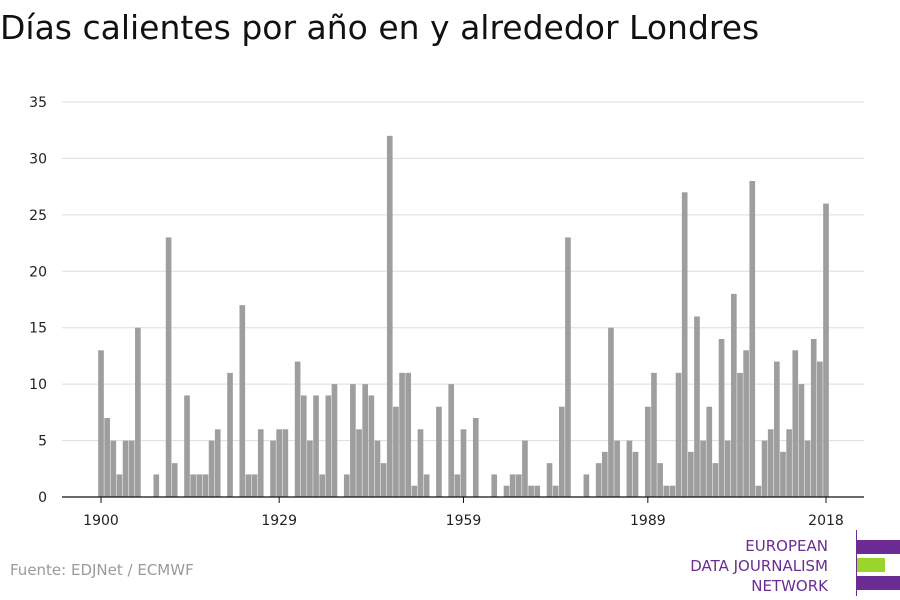  What do you see at coordinates (801, 440) in the screenshot?
I see `bar-2014` at bounding box center [801, 440].